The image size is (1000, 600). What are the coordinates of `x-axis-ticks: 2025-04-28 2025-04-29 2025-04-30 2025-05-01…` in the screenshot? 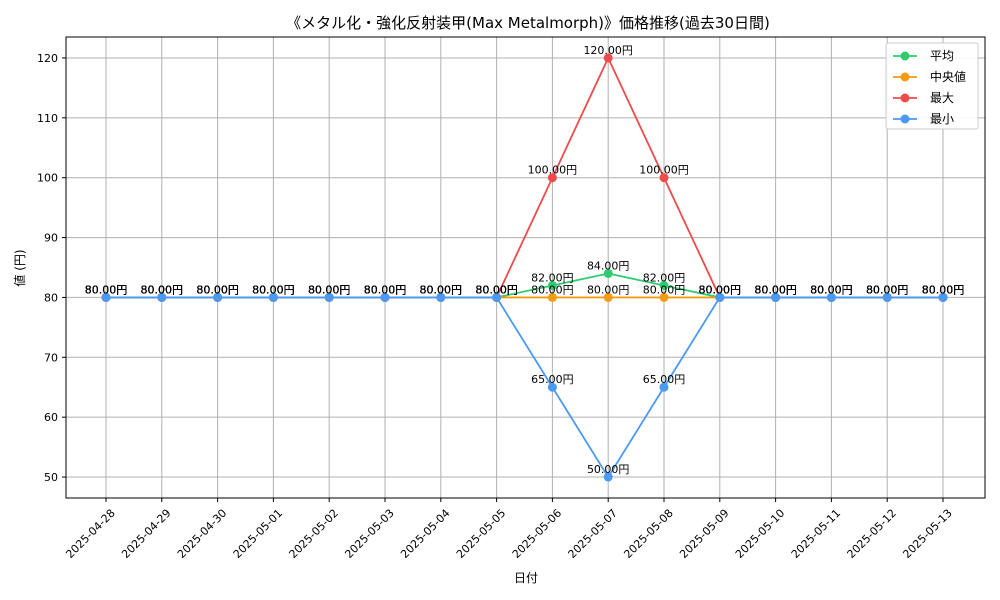 It's located at (509, 529).